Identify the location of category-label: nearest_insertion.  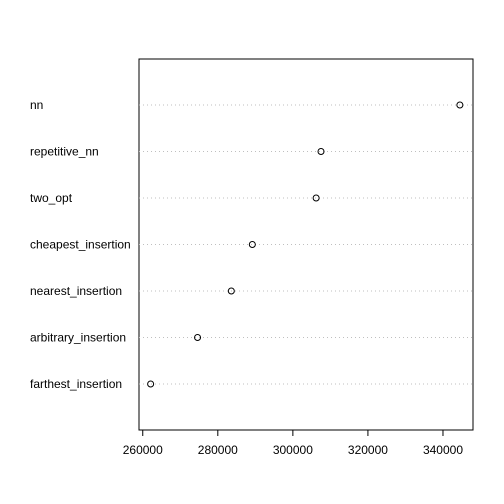
(76, 291).